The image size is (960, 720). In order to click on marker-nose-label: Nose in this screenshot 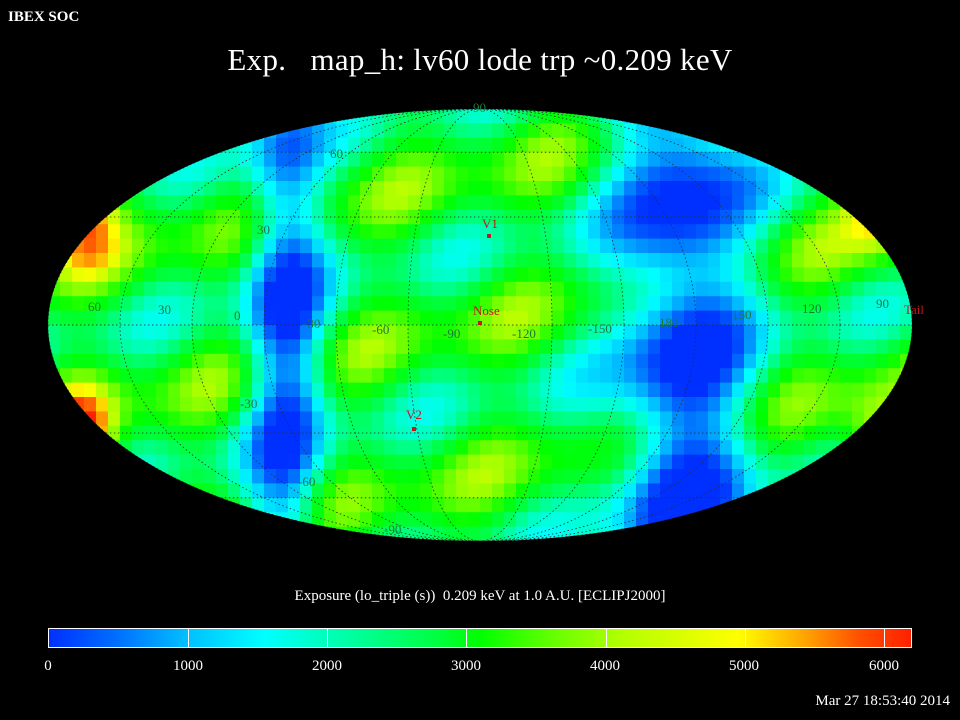, I will do `click(486, 310)`.